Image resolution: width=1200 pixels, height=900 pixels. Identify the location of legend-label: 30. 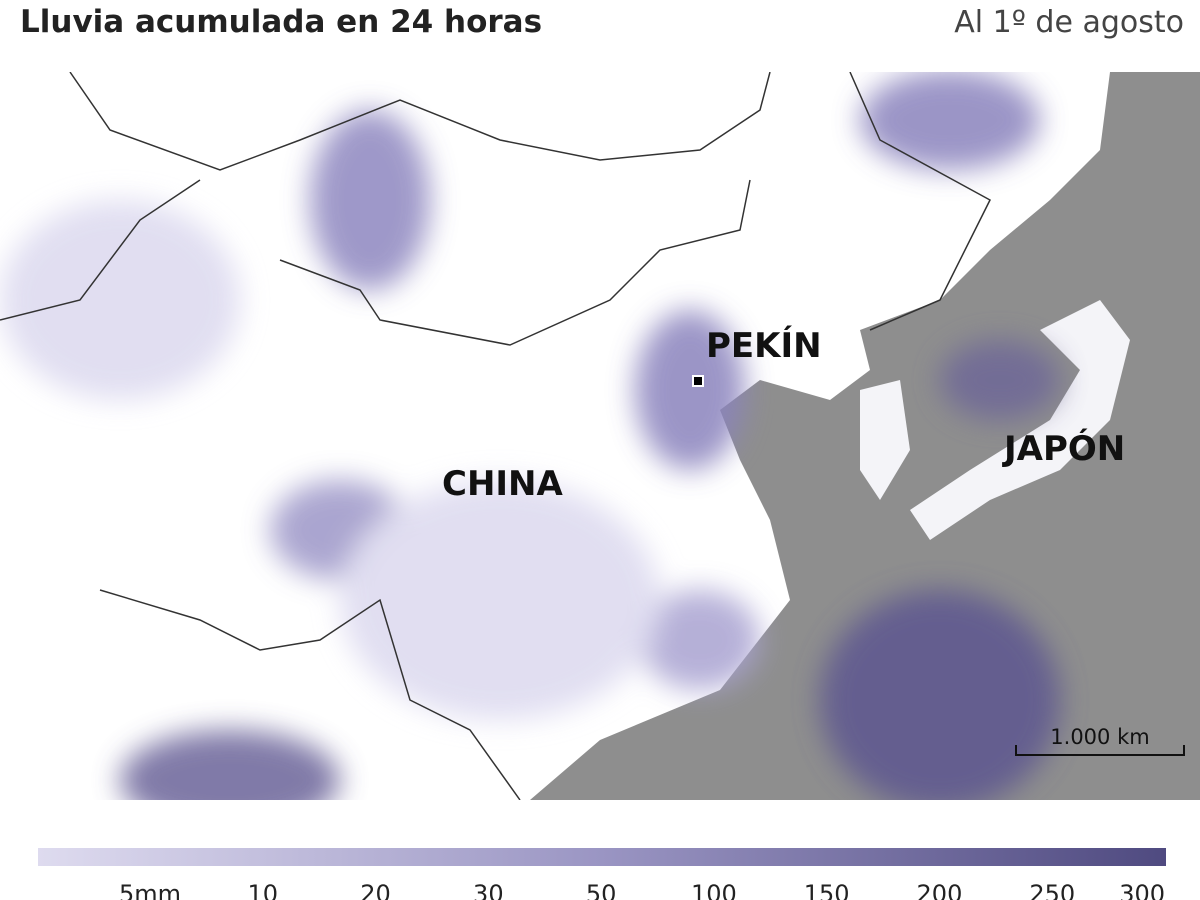
(488, 890).